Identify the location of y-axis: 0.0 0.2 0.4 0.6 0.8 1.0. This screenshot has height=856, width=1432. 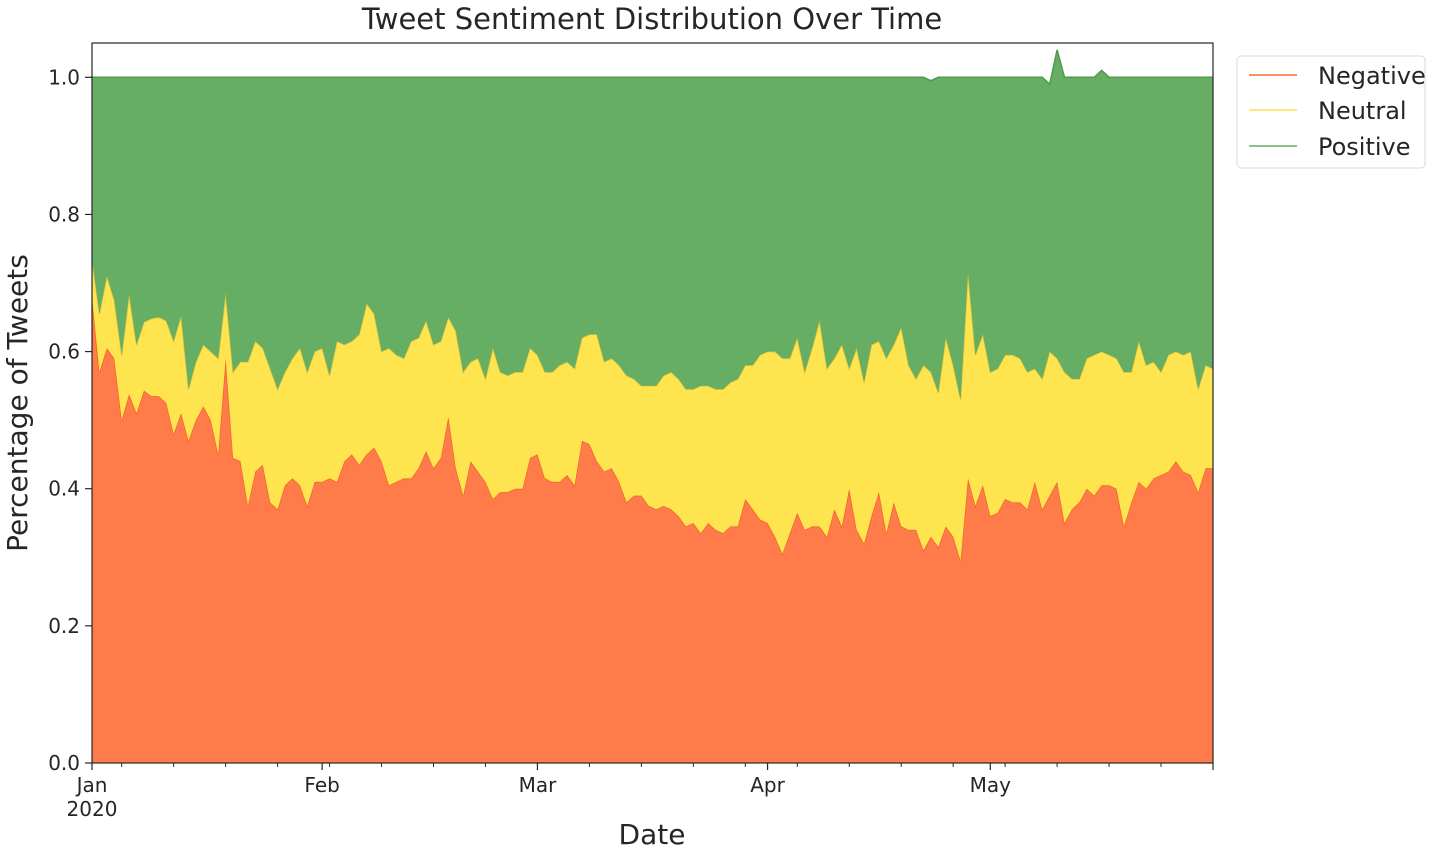
(70, 420).